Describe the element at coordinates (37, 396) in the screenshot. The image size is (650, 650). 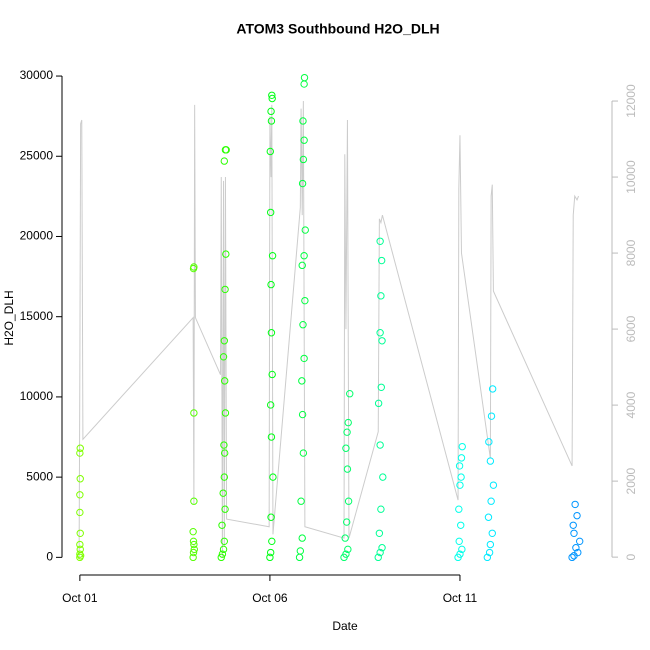
I see `y-tick-label: 10000` at that location.